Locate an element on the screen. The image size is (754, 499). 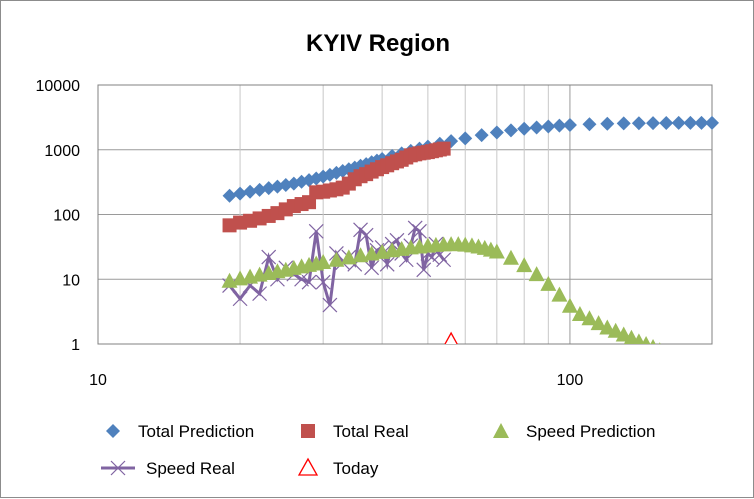
series-total-real is located at coordinates (336, 187).